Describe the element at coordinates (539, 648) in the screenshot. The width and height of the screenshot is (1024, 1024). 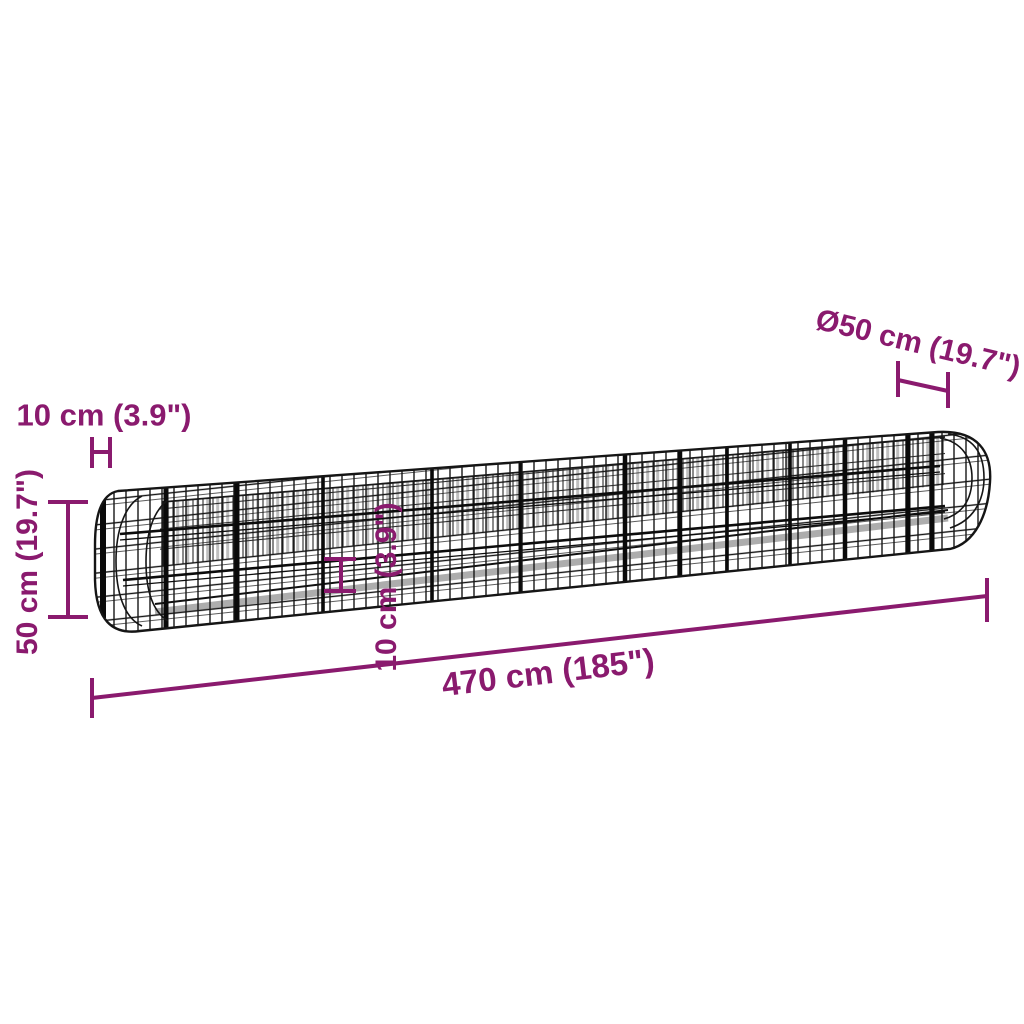
I see `dim-length-marker` at that location.